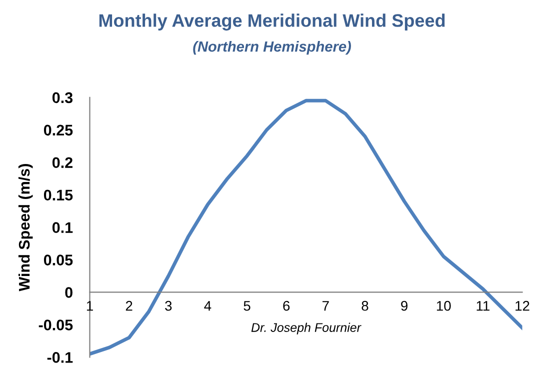 The height and width of the screenshot is (382, 544). I want to click on y-tick-label: -0.05, so click(55, 325).